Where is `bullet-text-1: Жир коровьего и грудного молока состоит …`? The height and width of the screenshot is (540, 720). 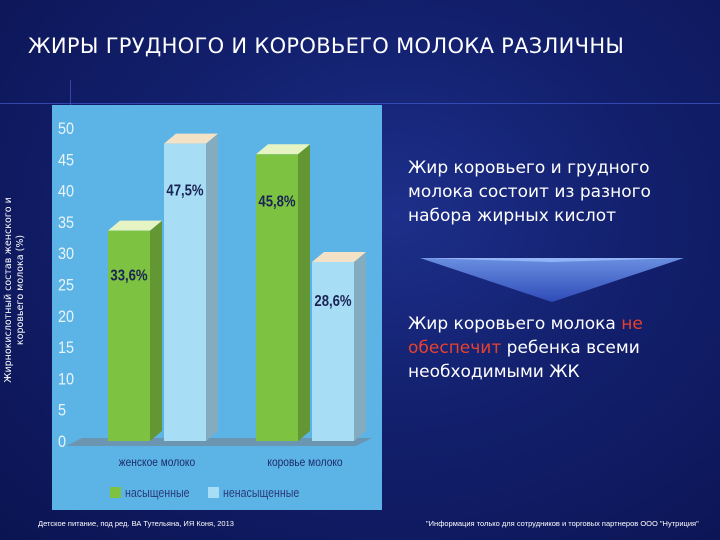
bullet-text-1: Жир коровьего и грудного молока состоит … is located at coordinates (529, 192).